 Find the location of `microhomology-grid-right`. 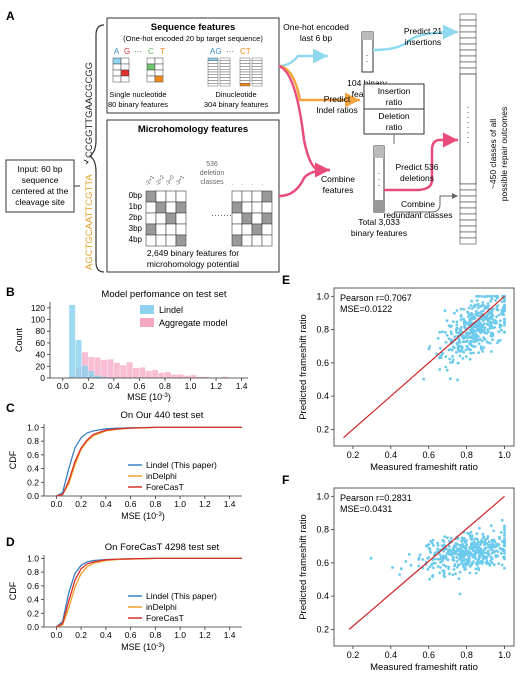

microhomology-grid-right is located at coordinates (252, 218).